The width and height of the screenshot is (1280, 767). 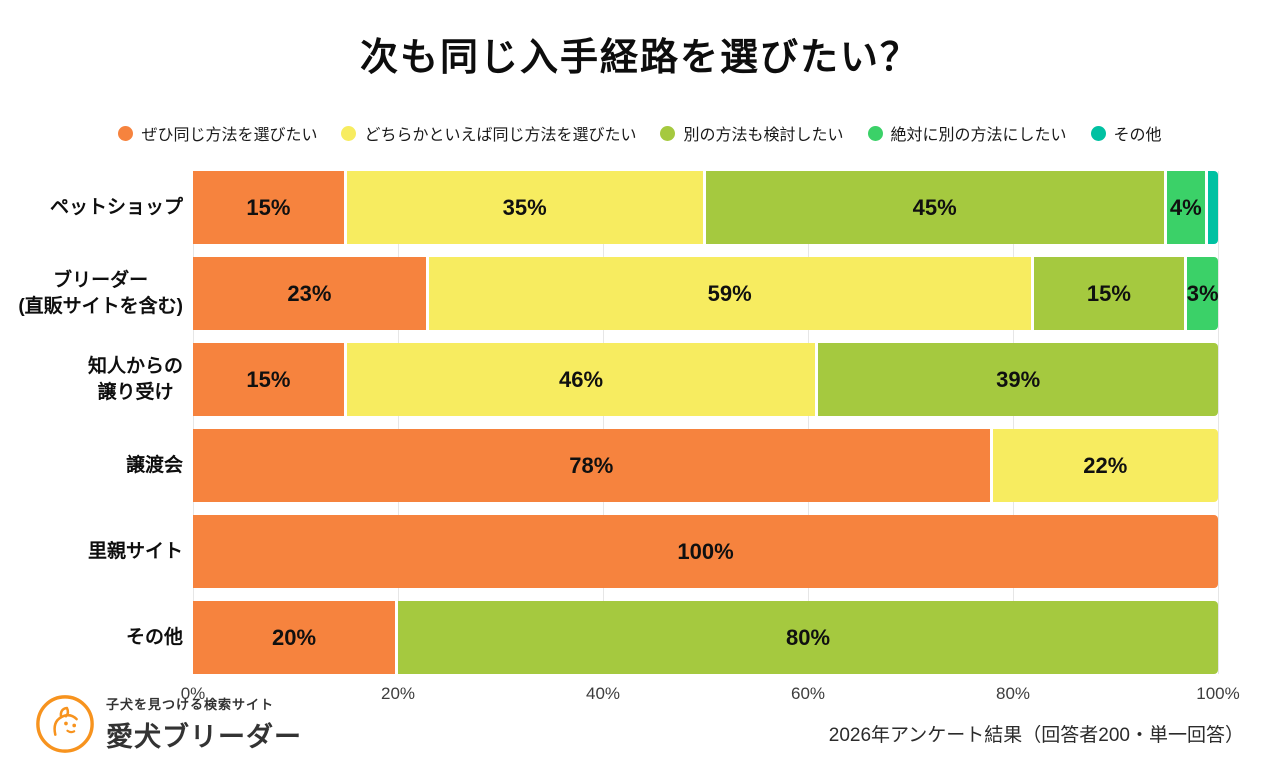 What do you see at coordinates (154, 465) in the screenshot?
I see `category-label: 譲渡会` at bounding box center [154, 465].